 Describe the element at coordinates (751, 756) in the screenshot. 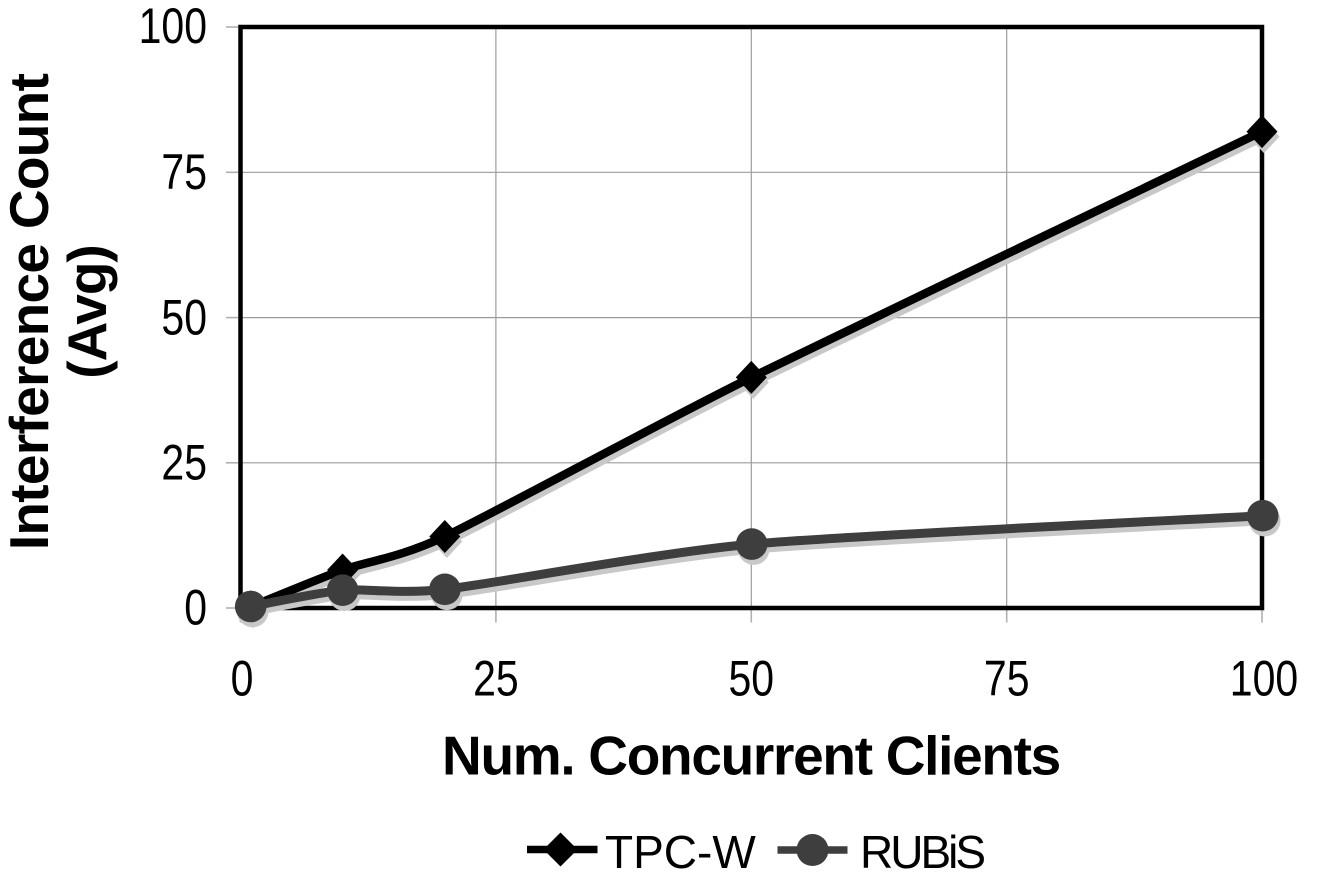

I see `svg-text: Num. Concurrent Clients` at that location.